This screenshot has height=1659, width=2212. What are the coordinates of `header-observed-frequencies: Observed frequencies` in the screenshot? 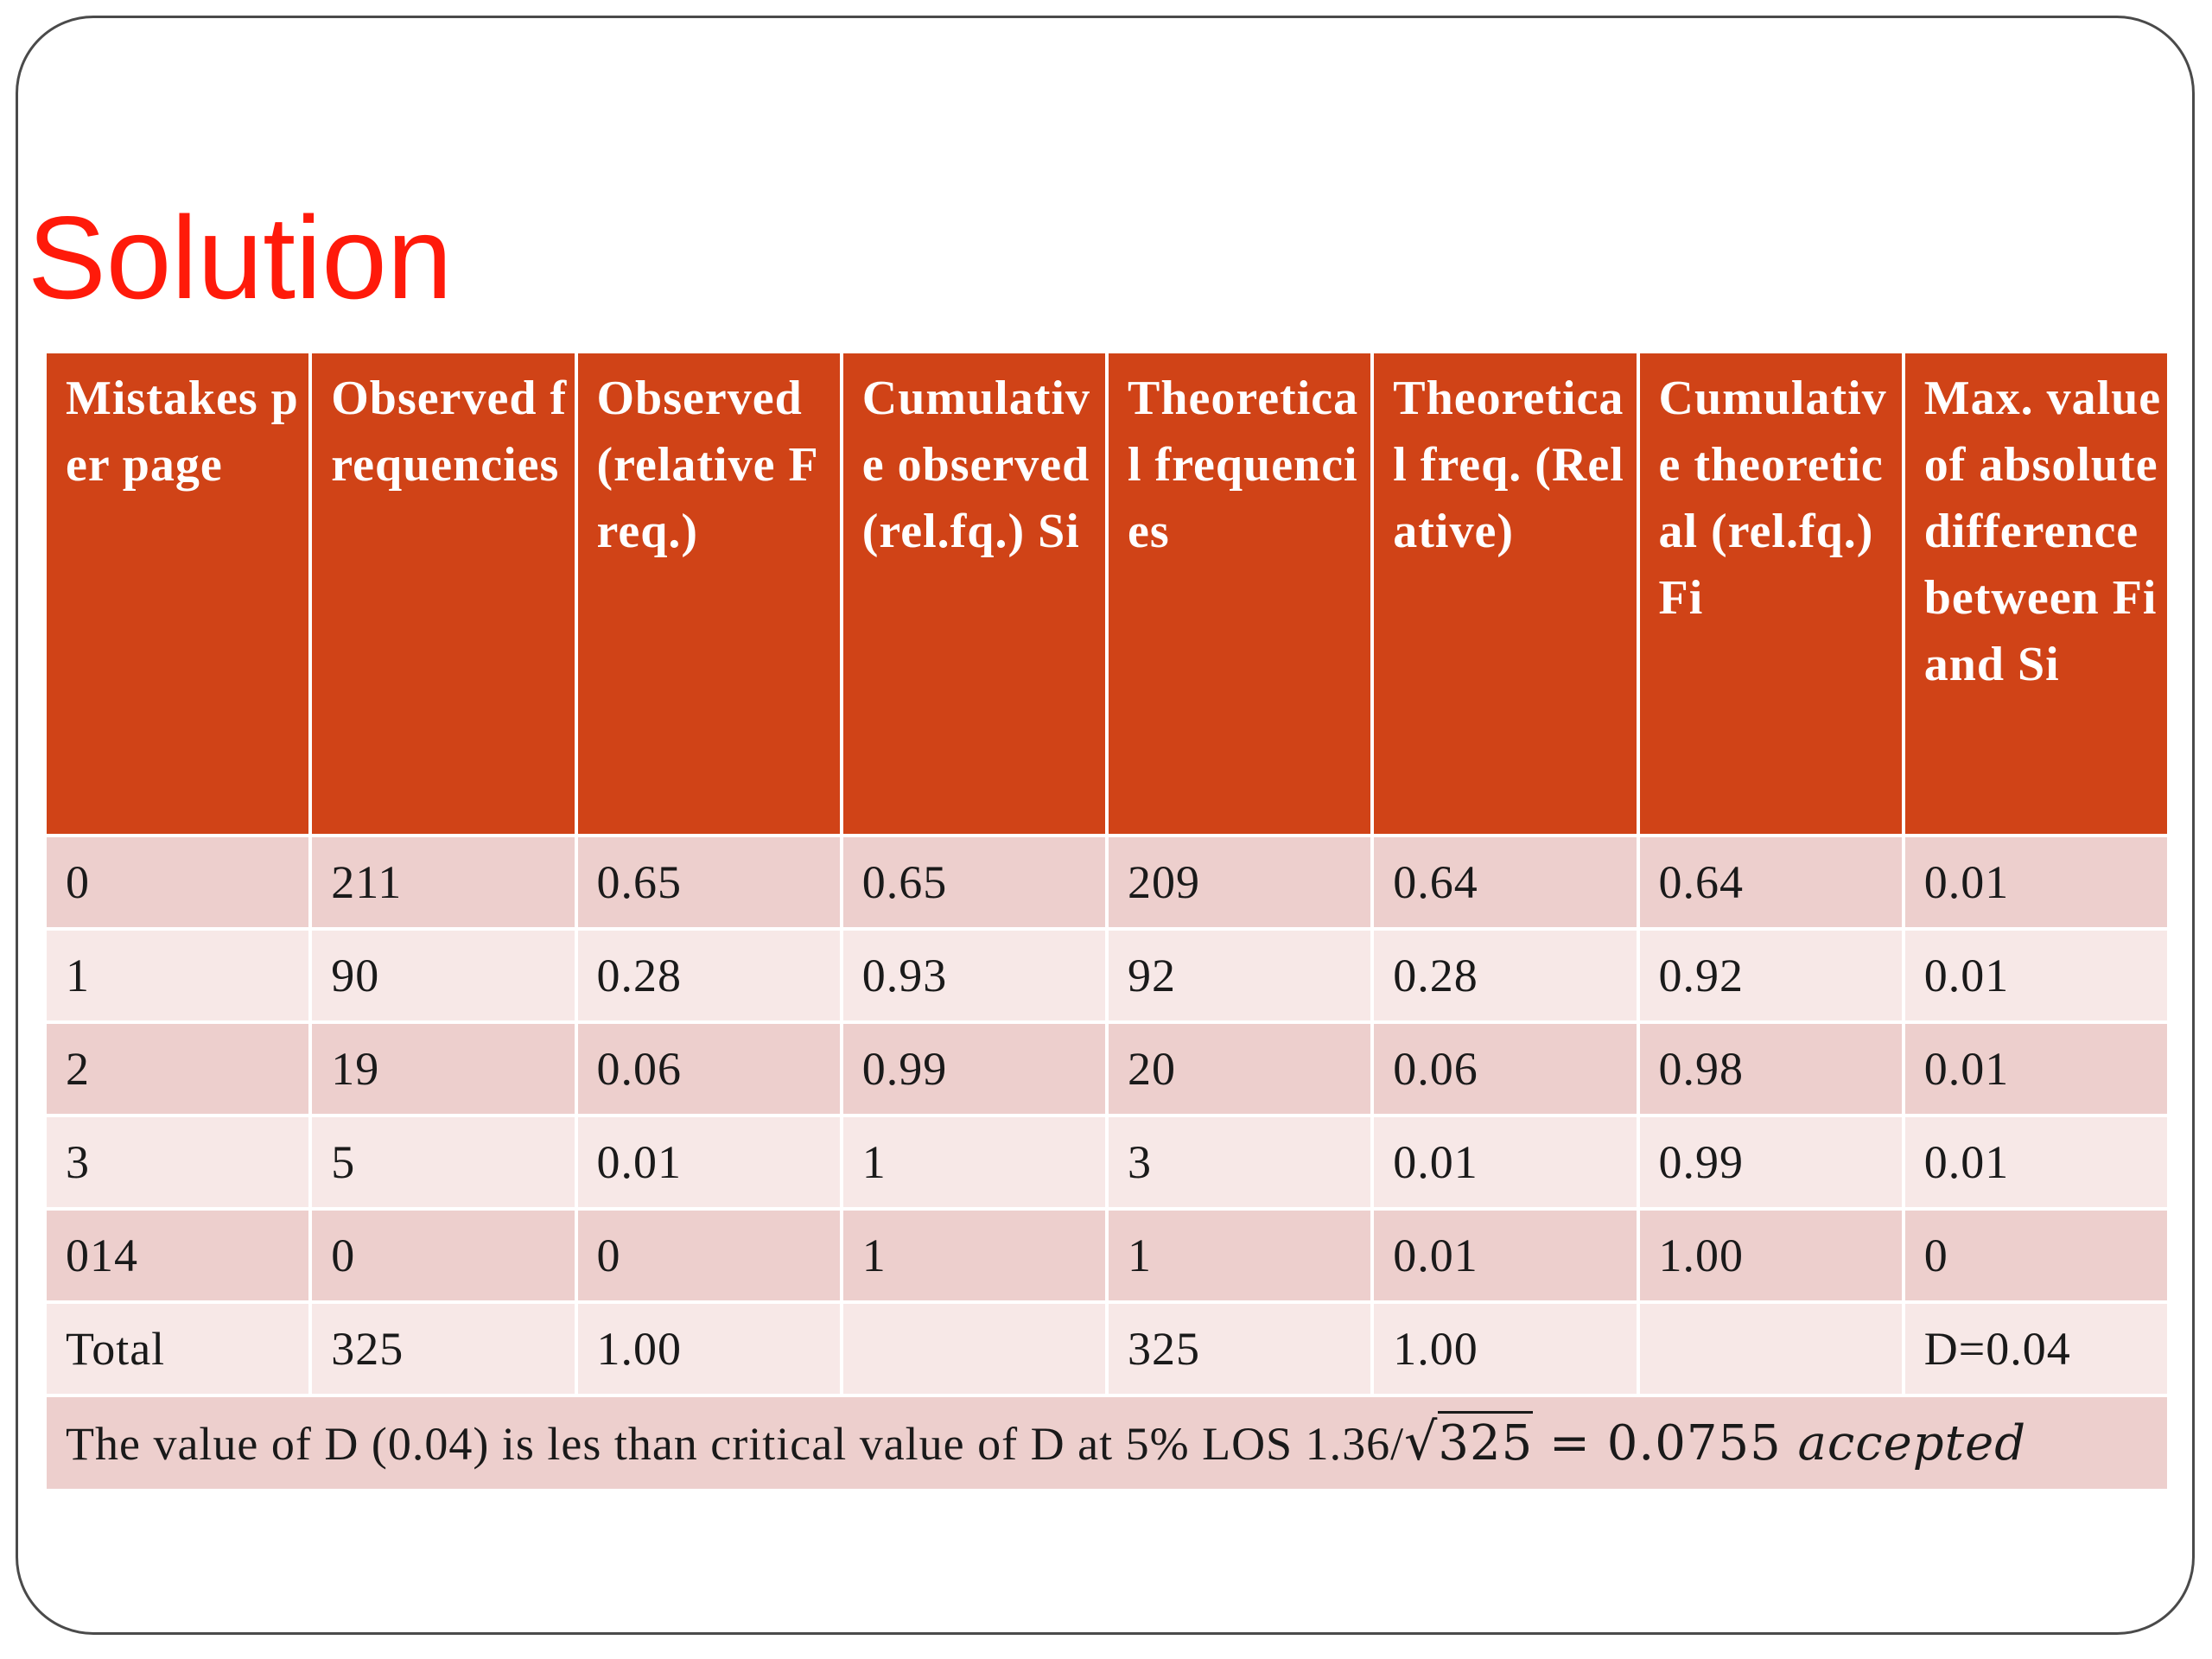 It's located at (443, 593).